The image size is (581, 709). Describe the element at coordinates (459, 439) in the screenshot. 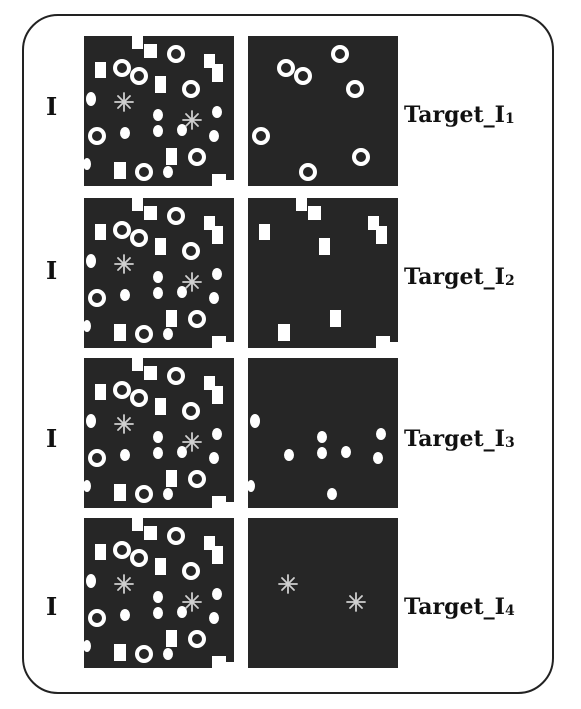

I see `row-3-target-label: Target_I3` at that location.